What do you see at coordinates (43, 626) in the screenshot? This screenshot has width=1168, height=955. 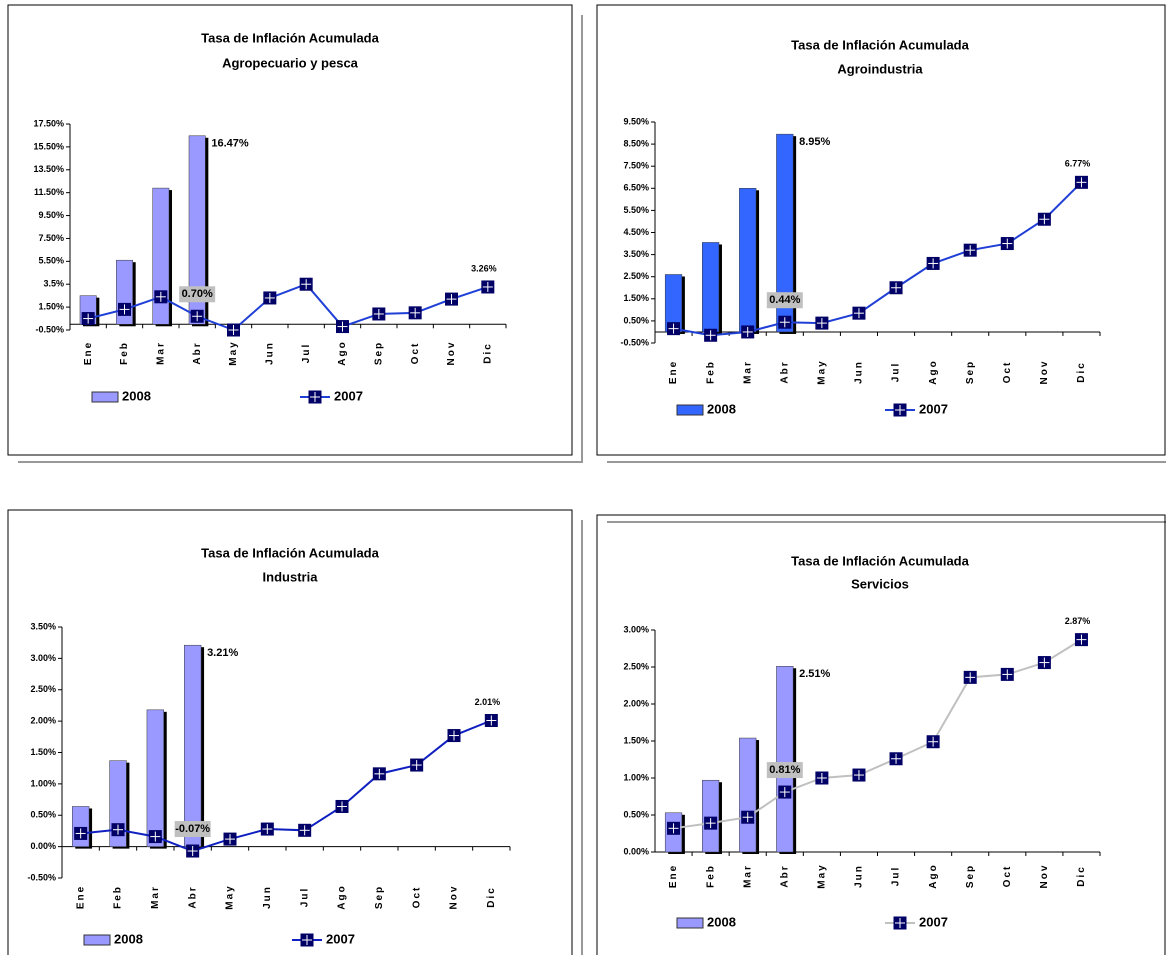 I see `y-tick-label: 3.50%` at bounding box center [43, 626].